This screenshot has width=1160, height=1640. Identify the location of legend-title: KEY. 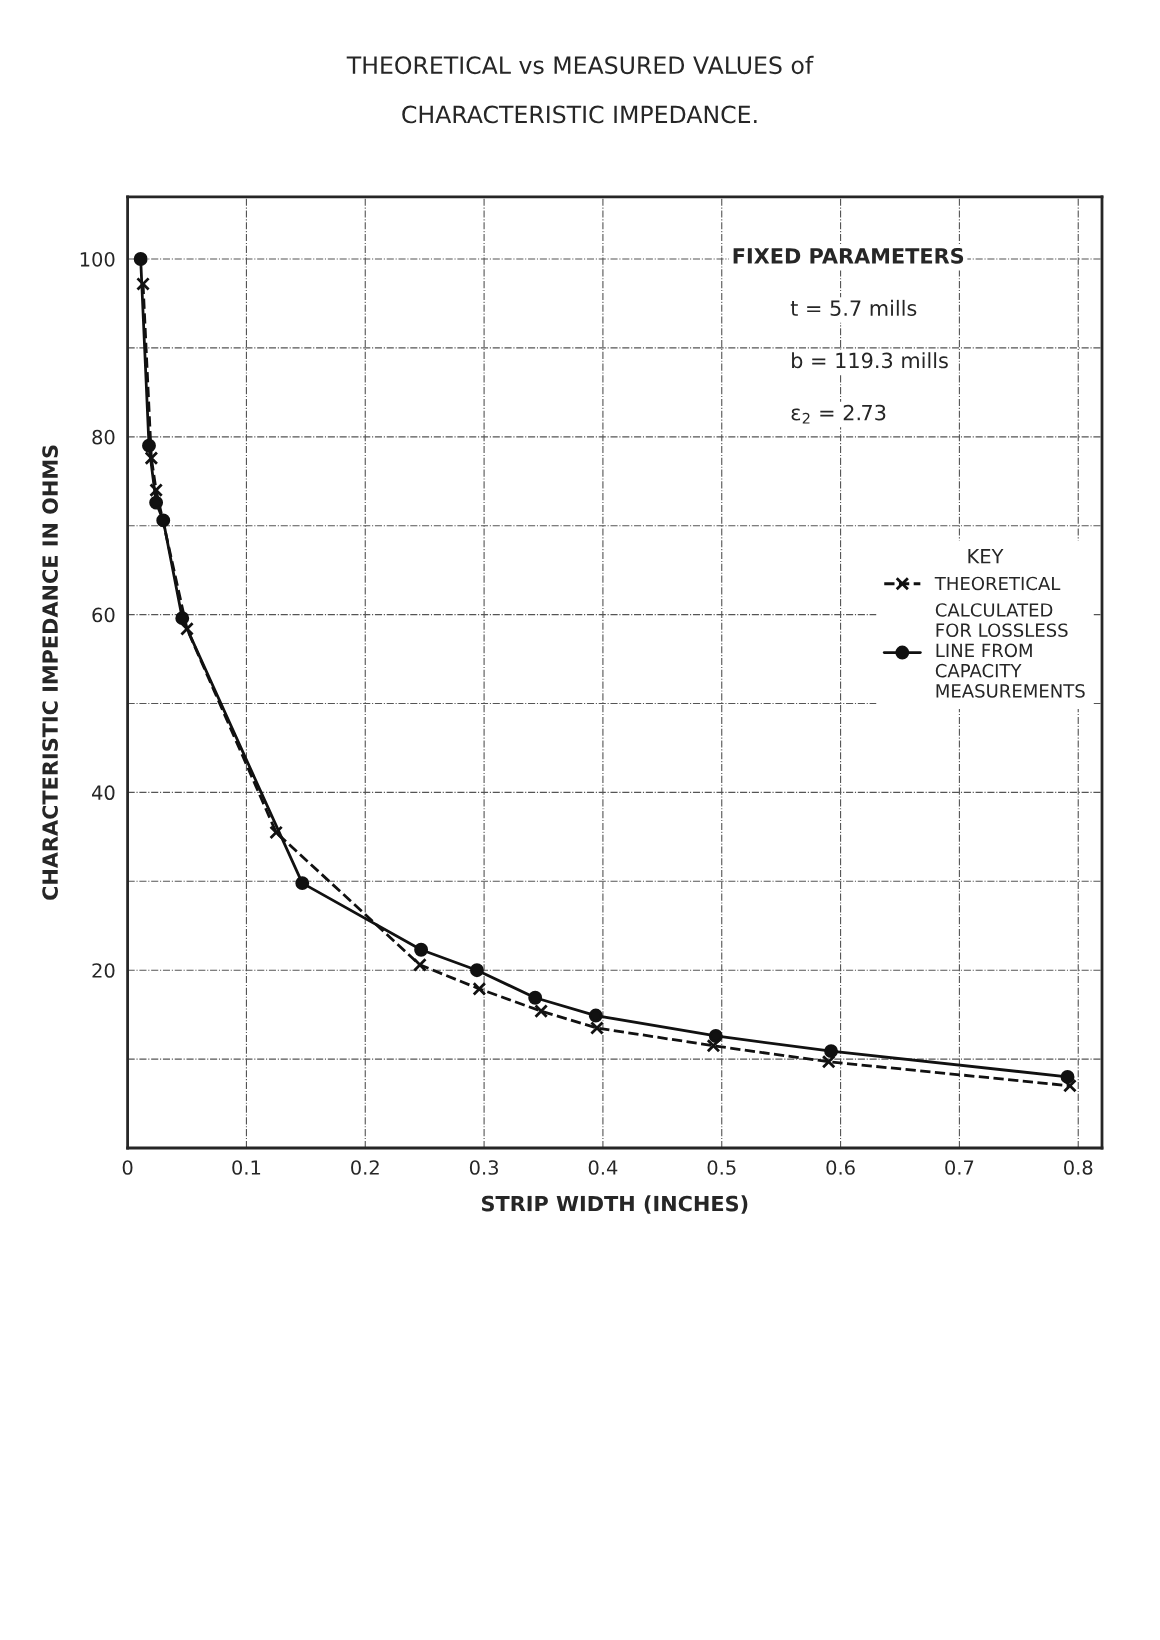
(986, 556).